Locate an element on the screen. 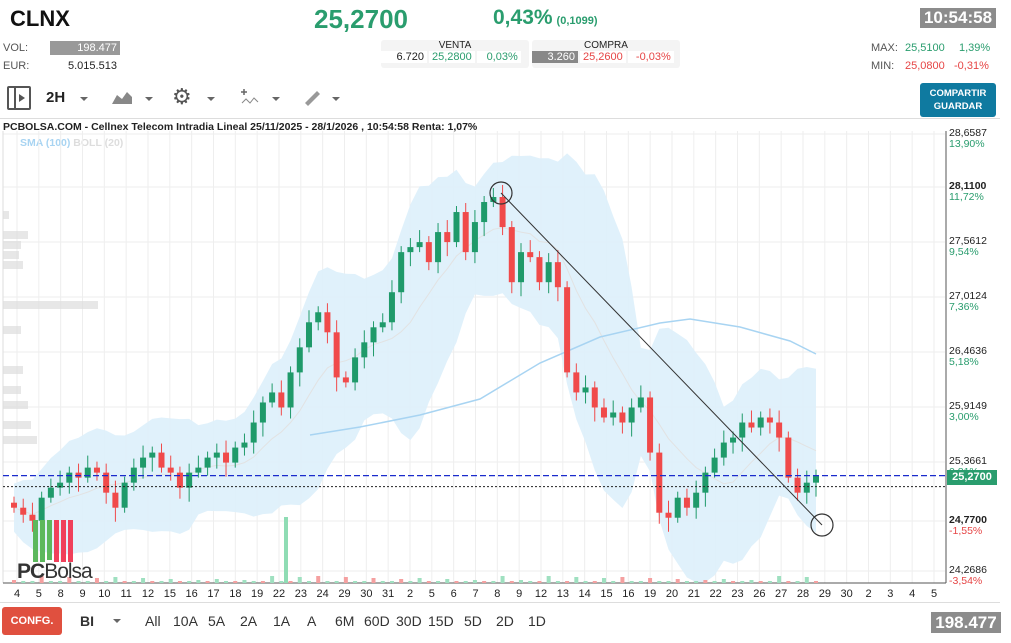  draw-caret-icon is located at coordinates (336, 99).